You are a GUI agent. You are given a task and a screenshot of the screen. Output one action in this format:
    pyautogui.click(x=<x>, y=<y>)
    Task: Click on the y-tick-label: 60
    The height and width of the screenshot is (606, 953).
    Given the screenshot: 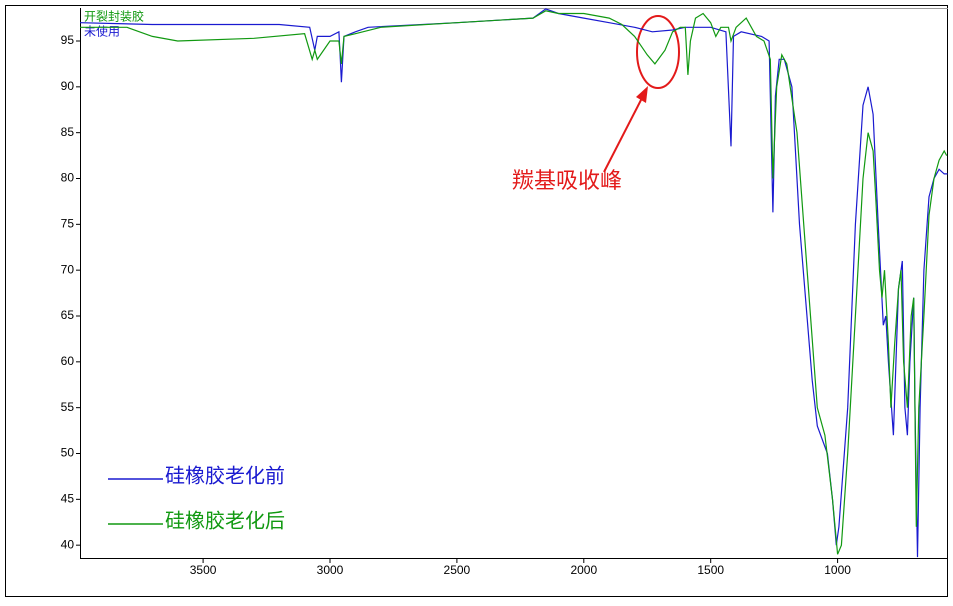 What is the action you would take?
    pyautogui.click(x=68, y=361)
    